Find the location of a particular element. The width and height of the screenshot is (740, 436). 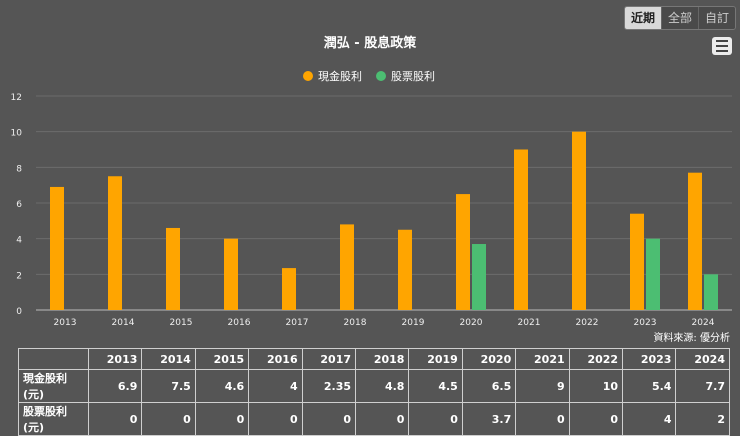

x-tick-label: 2014 is located at coordinates (123, 323).